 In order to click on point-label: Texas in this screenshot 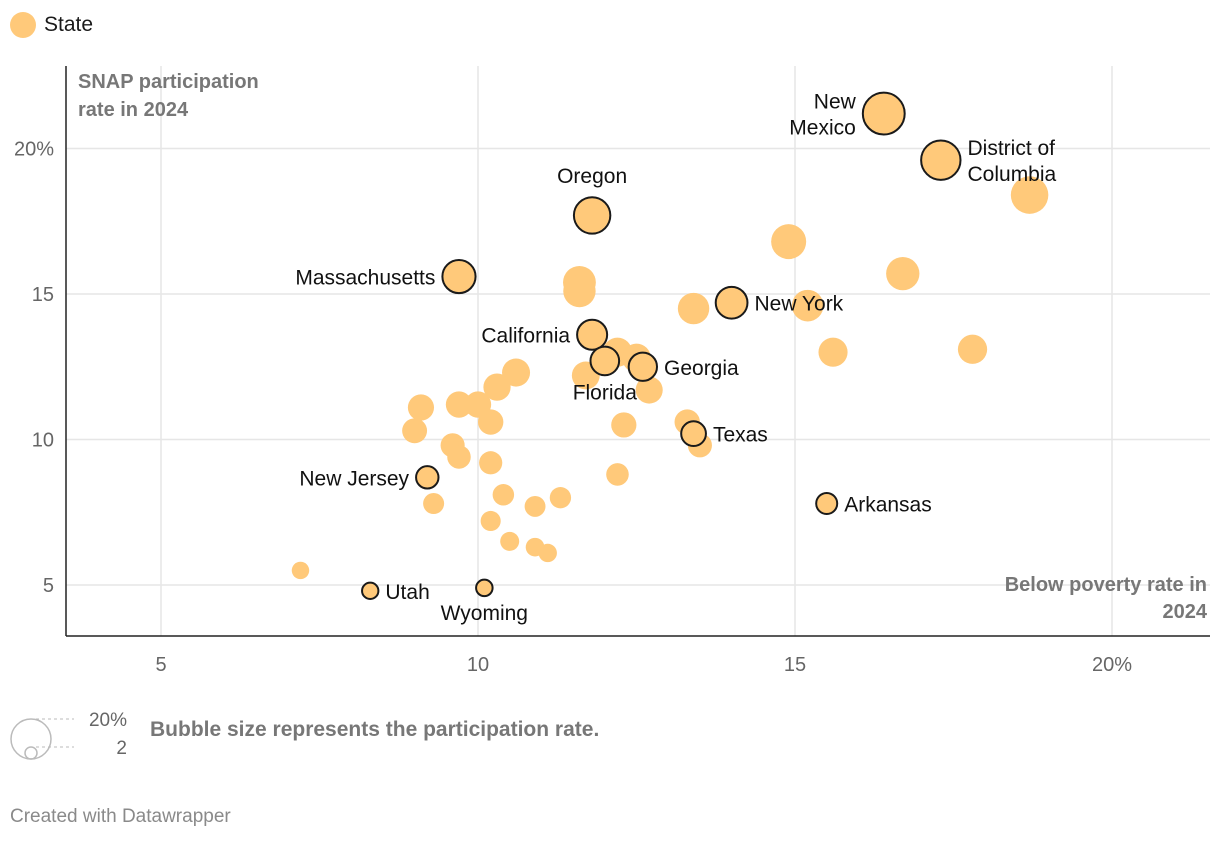, I will do `click(740, 435)`.